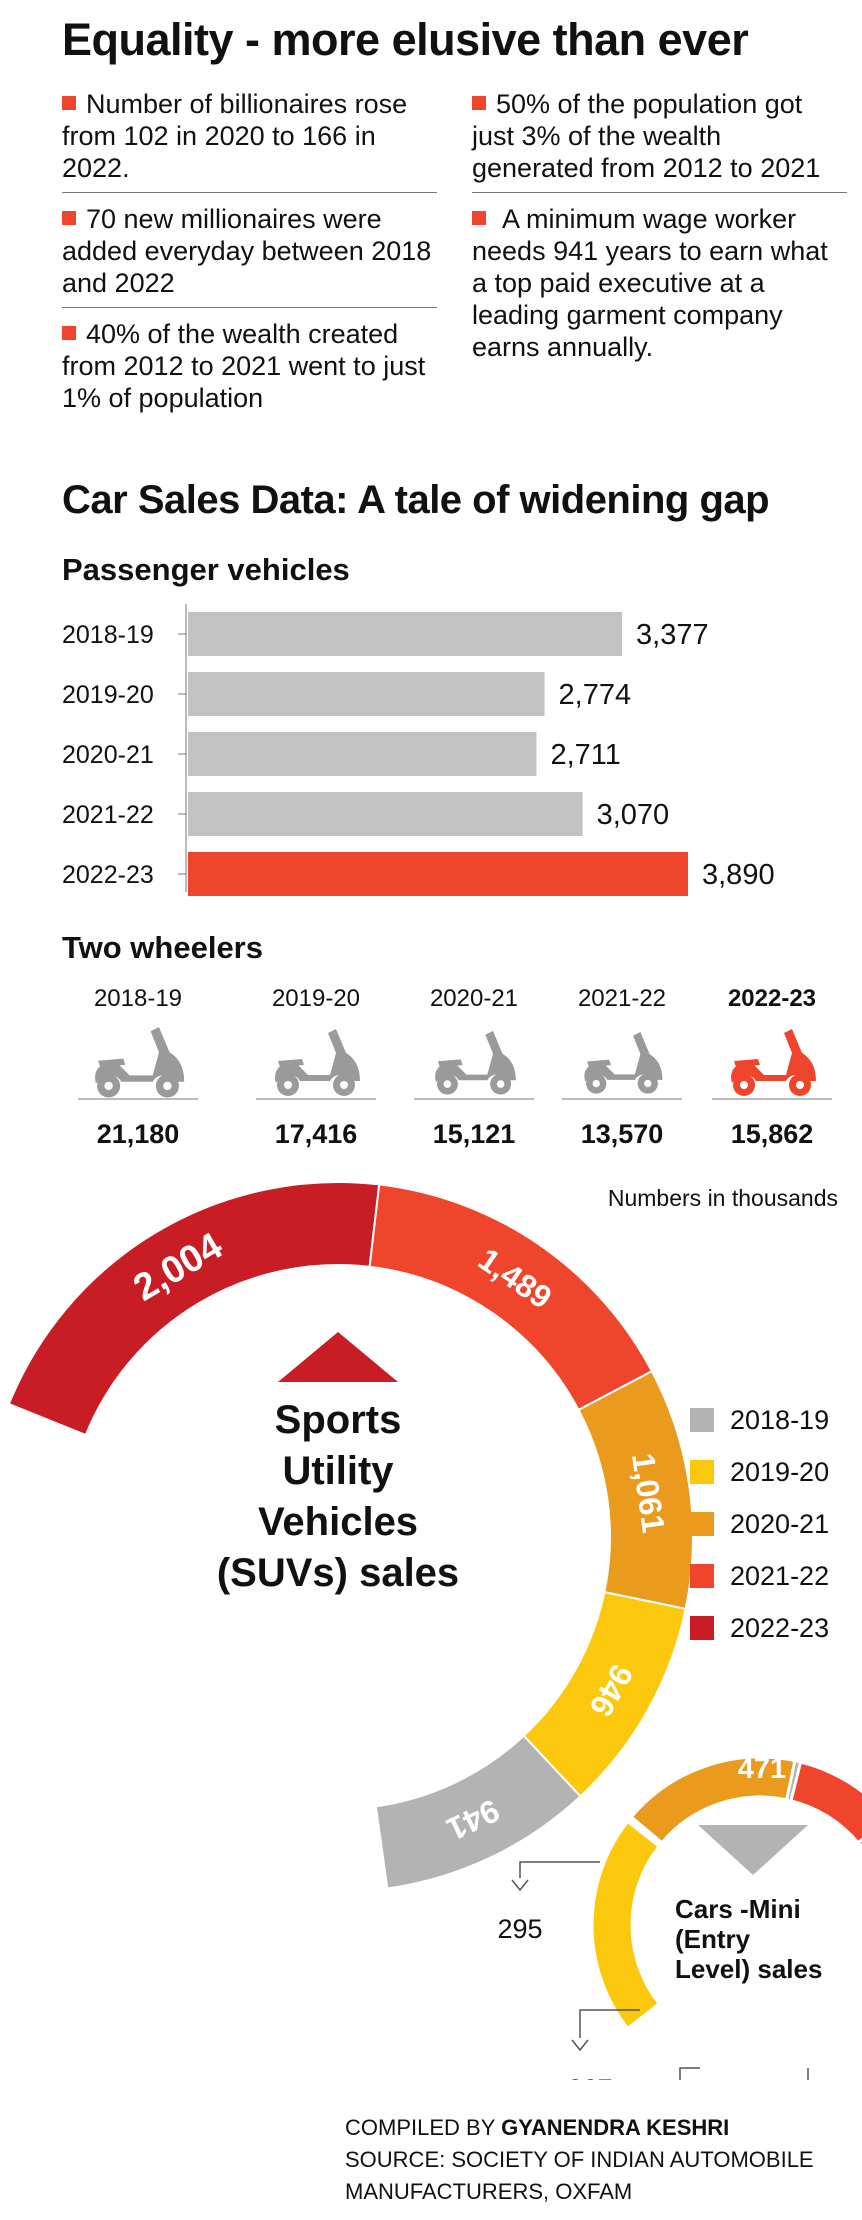 The width and height of the screenshot is (862, 2220). Describe the element at coordinates (108, 875) in the screenshot. I see `category-label: 2022-23` at that location.